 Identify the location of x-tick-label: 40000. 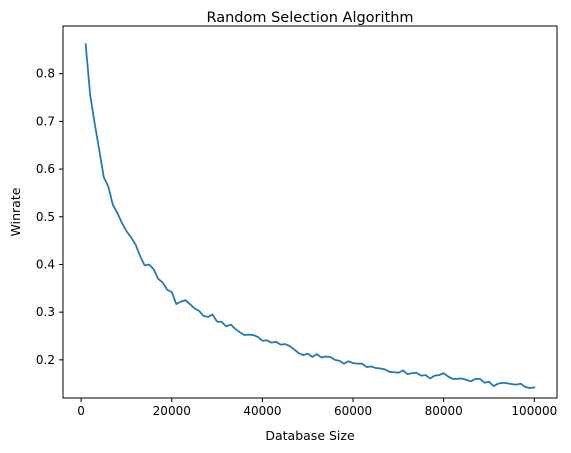
(262, 411).